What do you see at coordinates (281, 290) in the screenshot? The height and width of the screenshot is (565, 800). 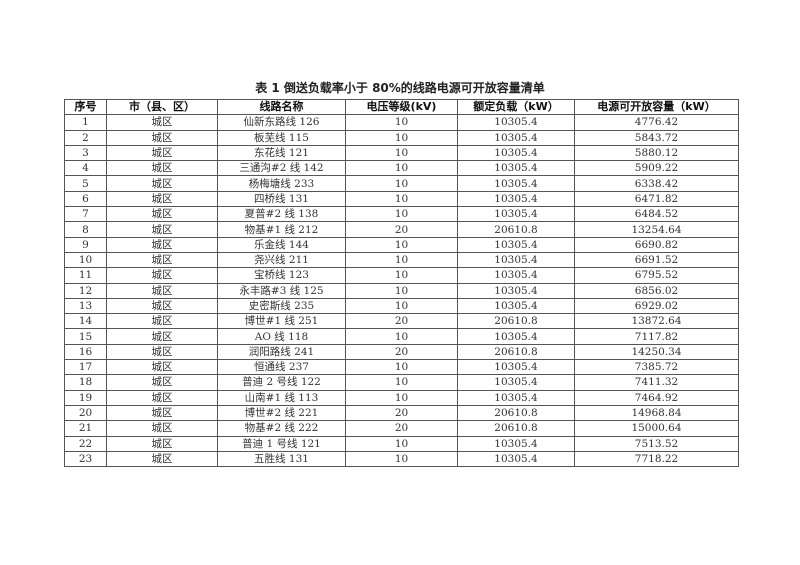 I see `cell-line-name: 永丰路#3 线 125` at bounding box center [281, 290].